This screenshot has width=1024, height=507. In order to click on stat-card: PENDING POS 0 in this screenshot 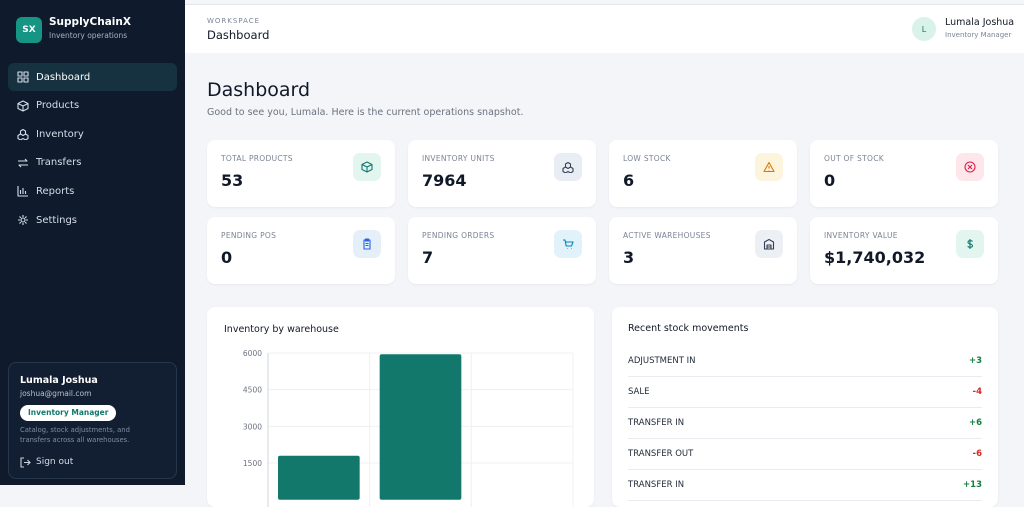, I will do `click(301, 250)`.